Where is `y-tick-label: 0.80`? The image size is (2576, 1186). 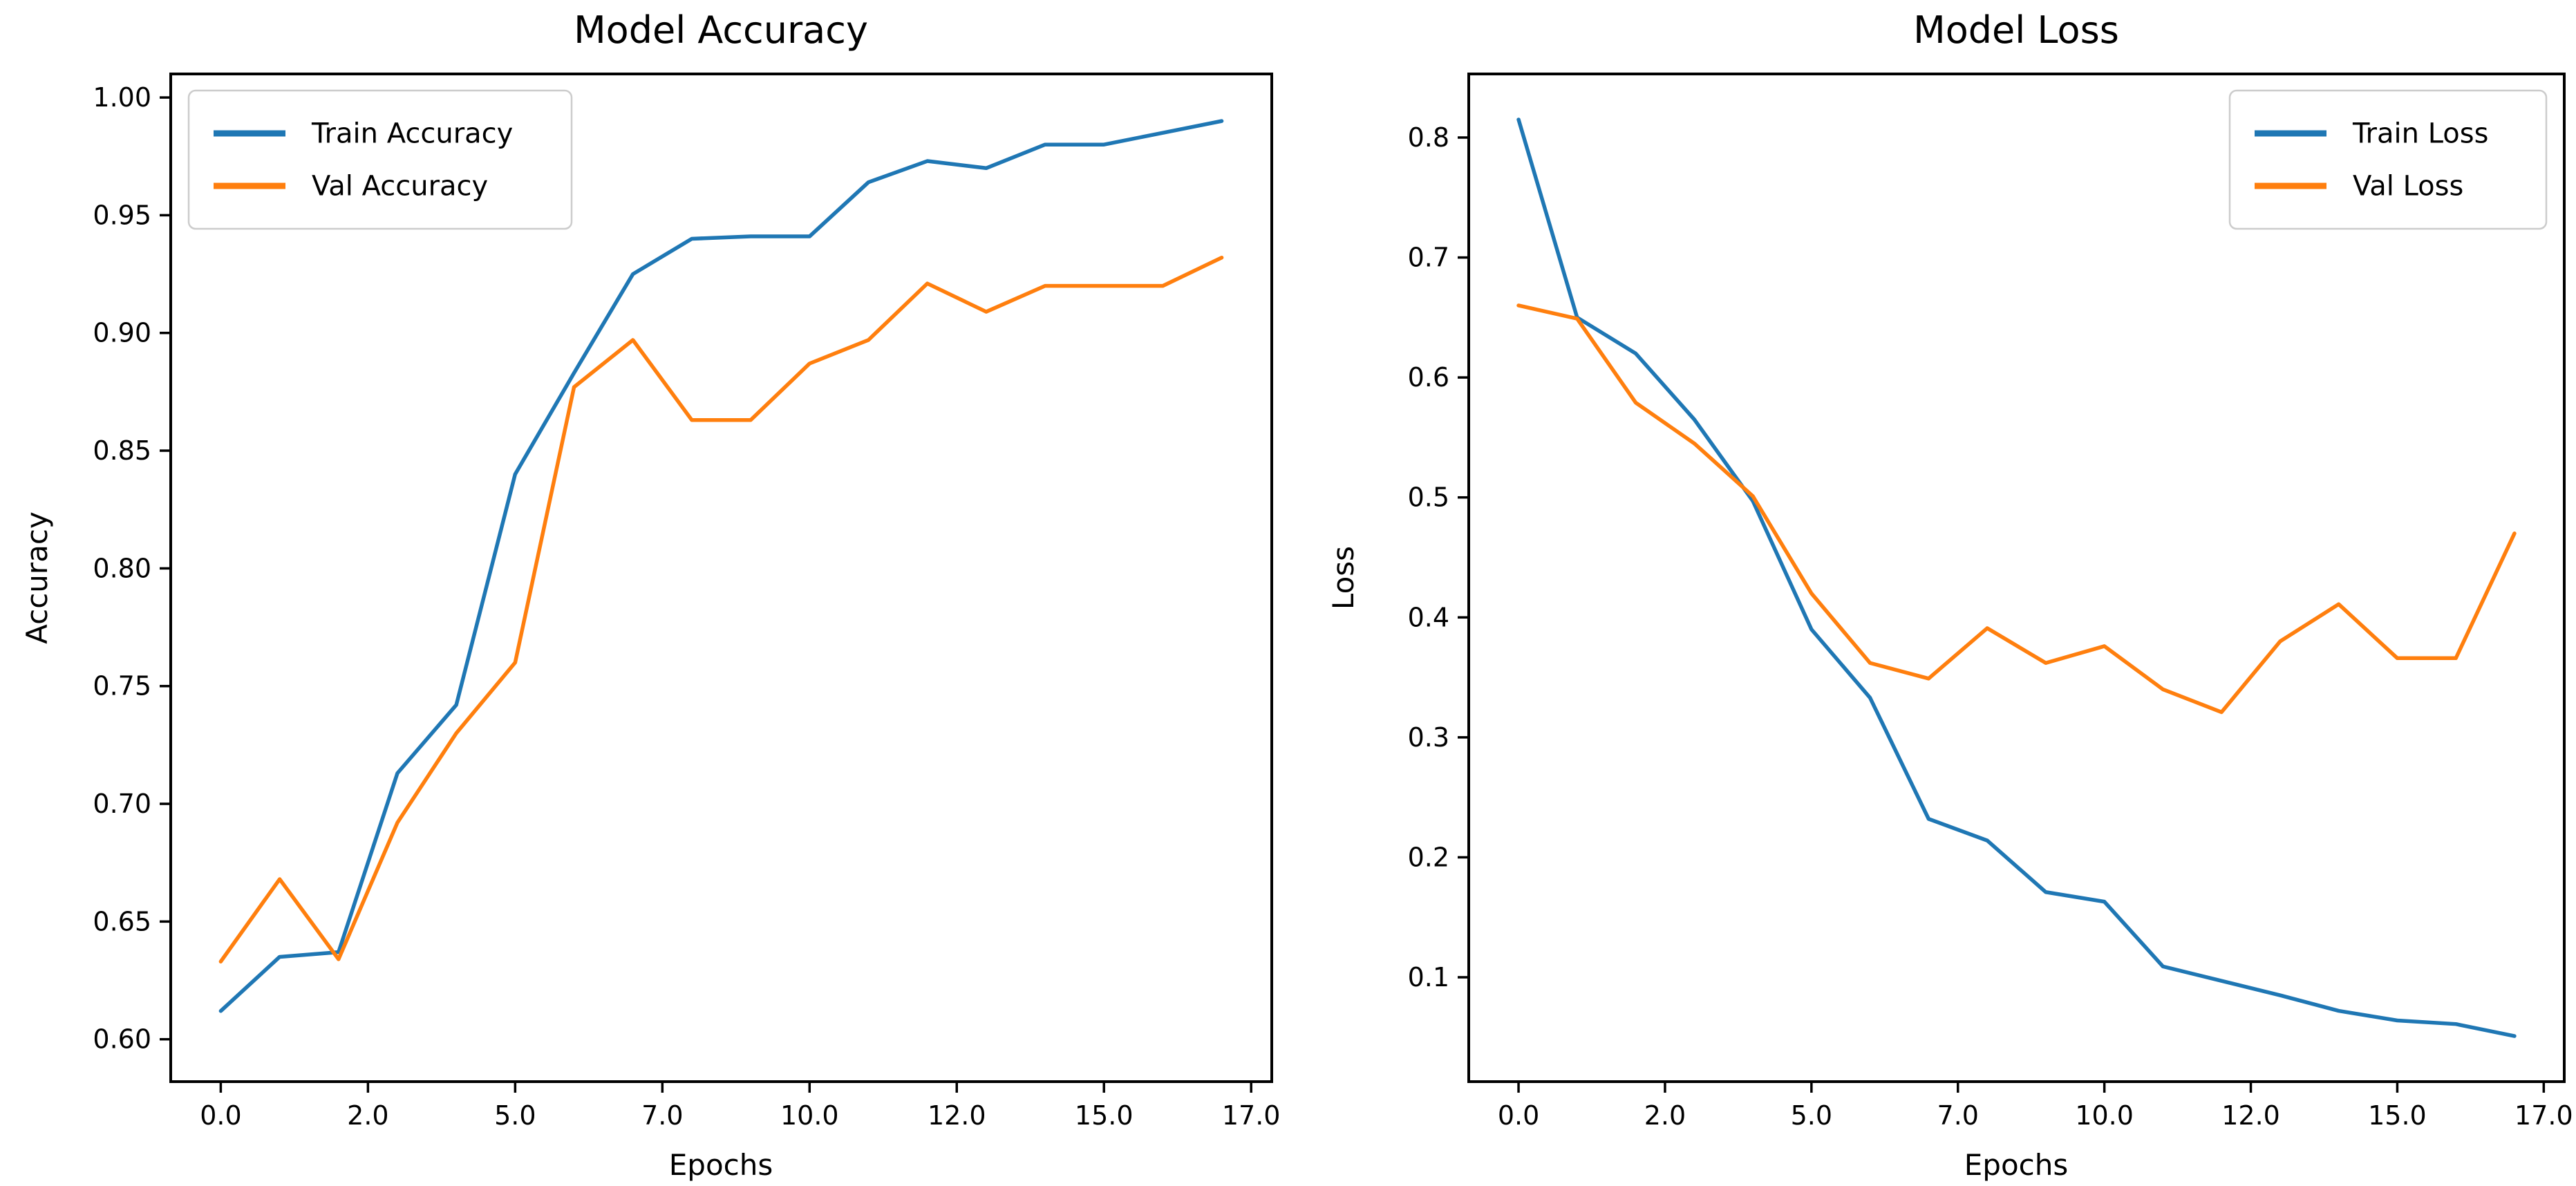
y-tick-label: 0.80 is located at coordinates (122, 568).